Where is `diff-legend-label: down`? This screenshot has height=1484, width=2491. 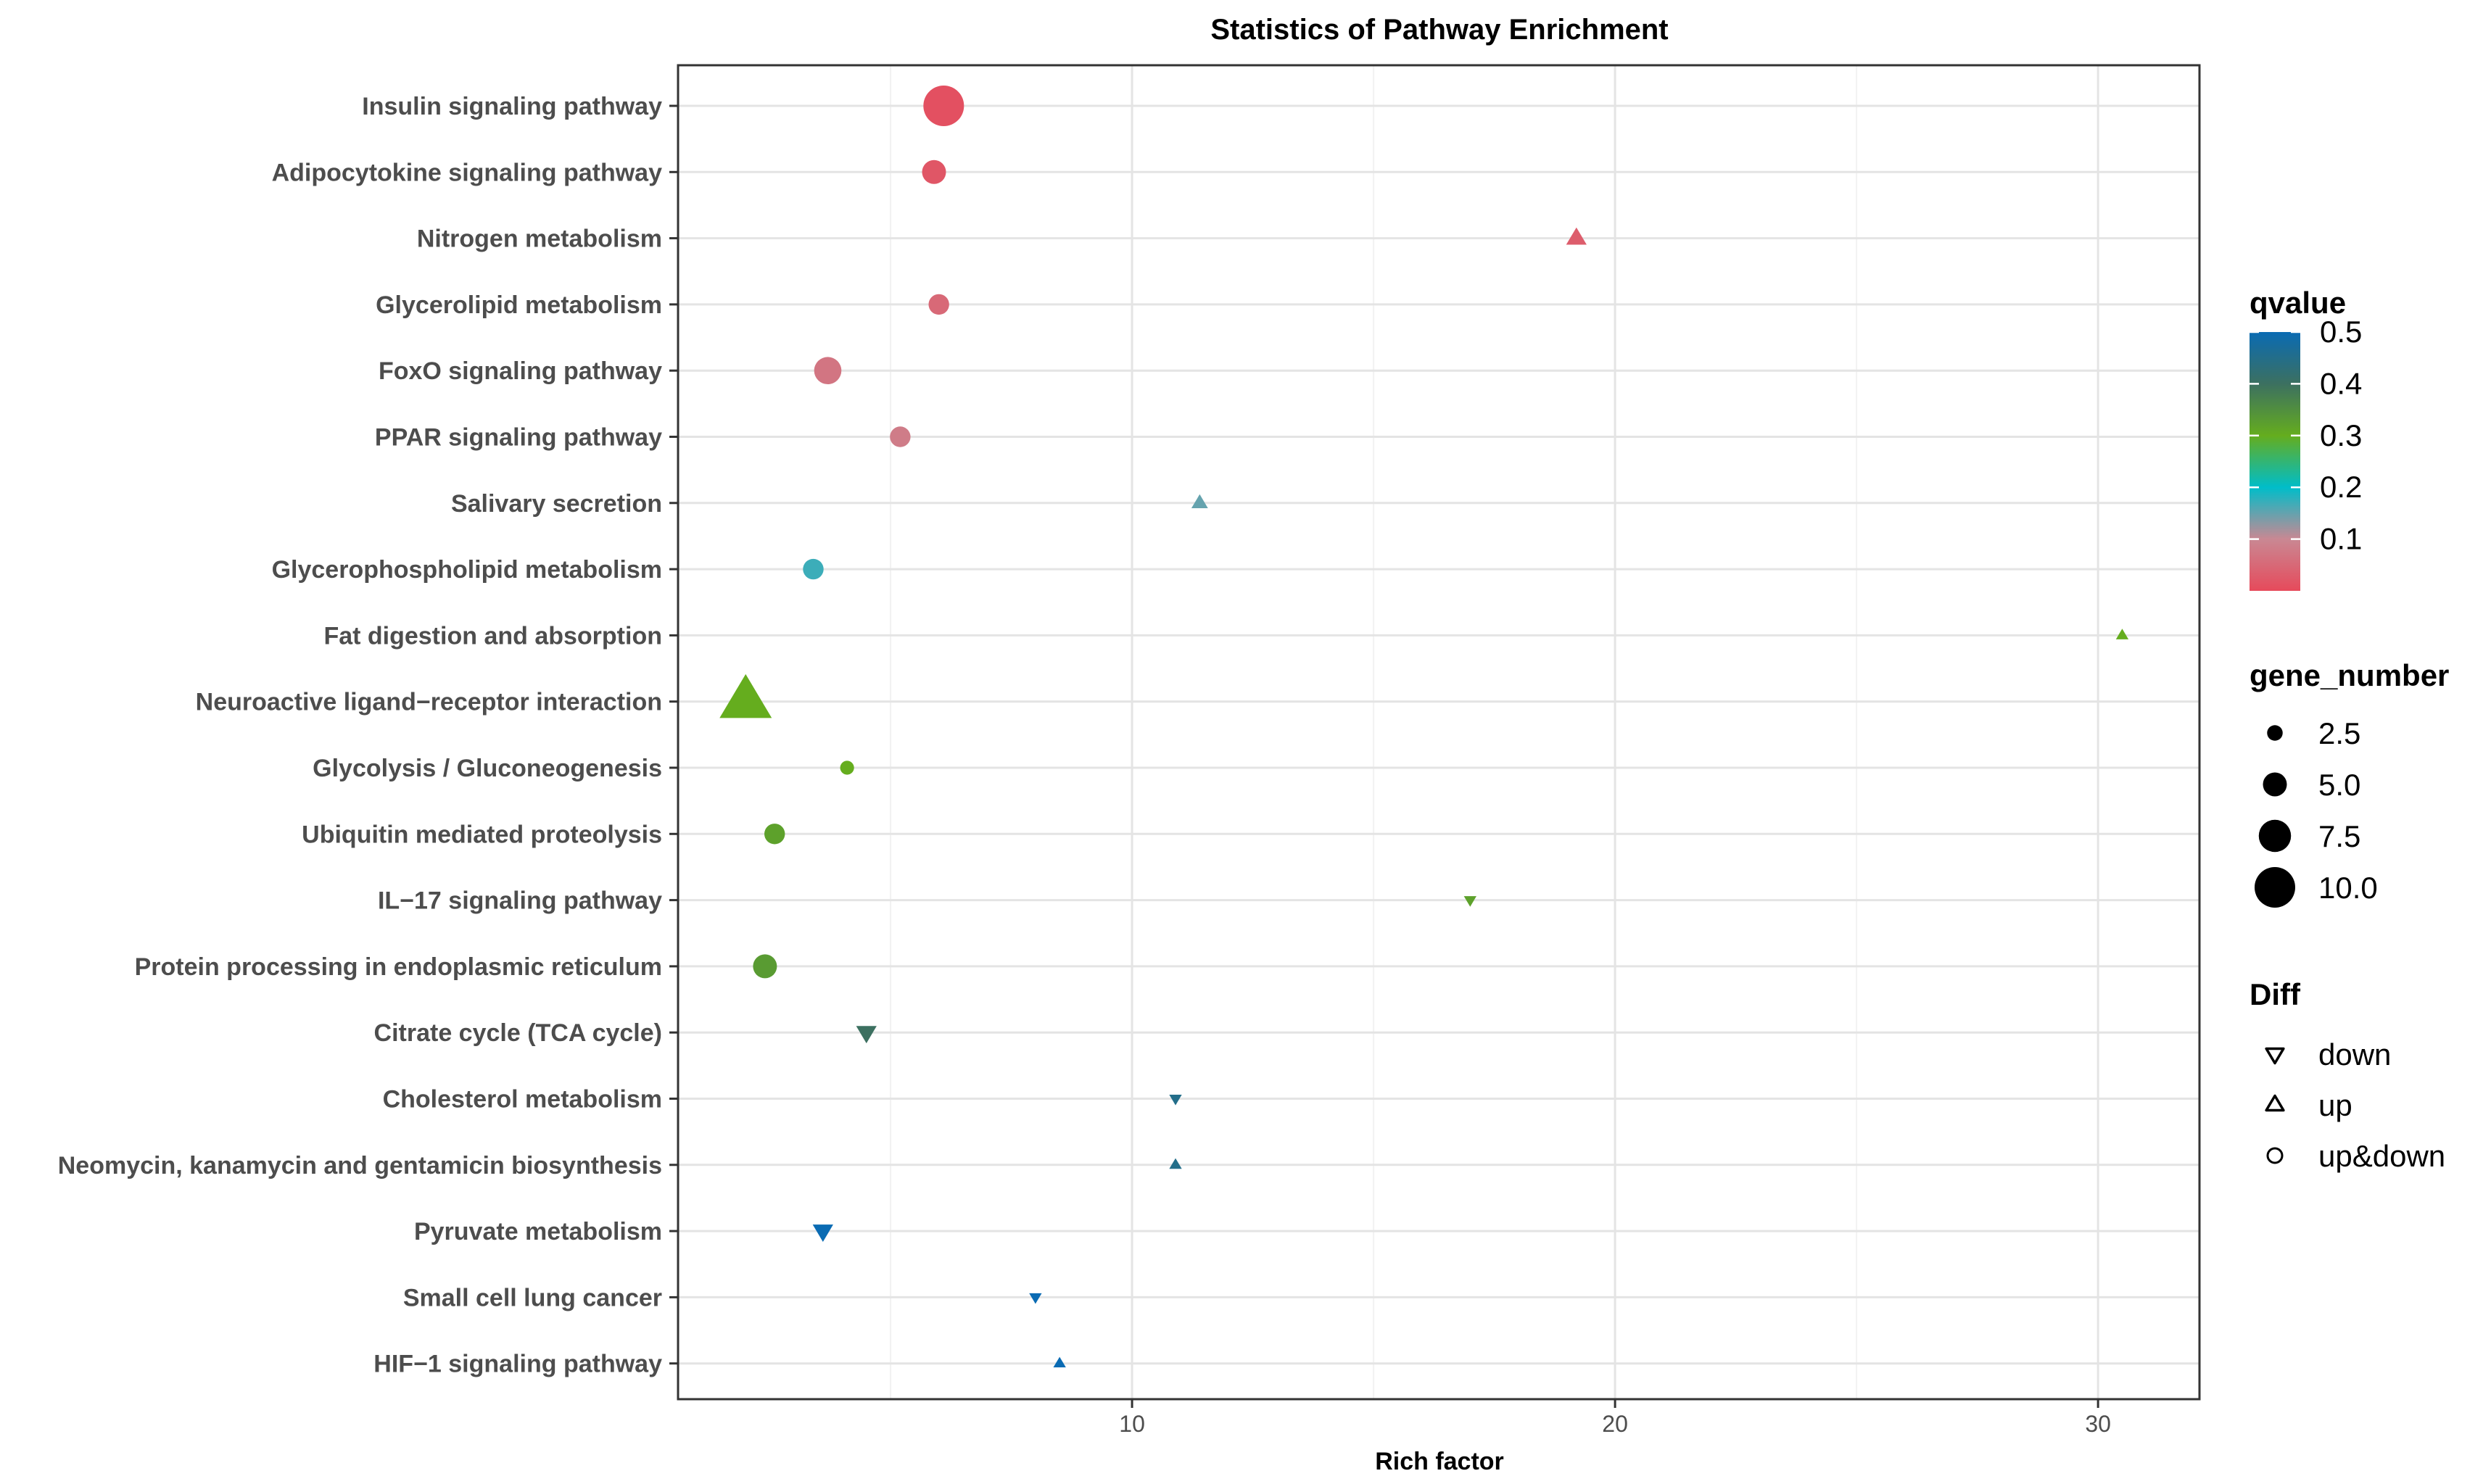 diff-legend-label: down is located at coordinates (2354, 1054).